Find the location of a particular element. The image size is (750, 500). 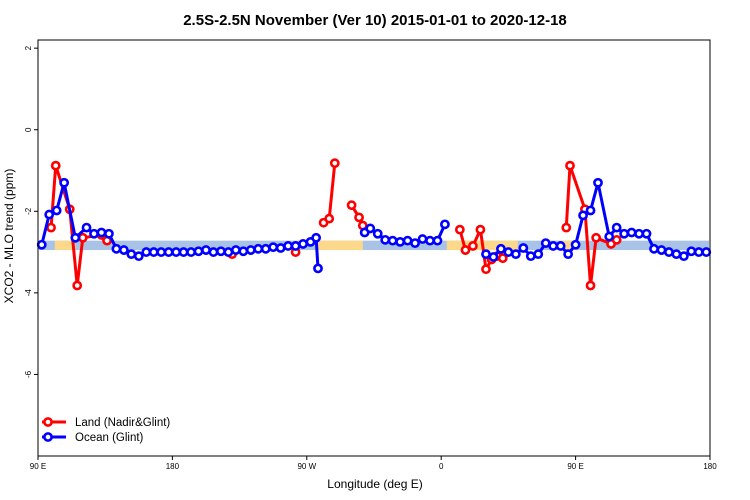

y-axis: 2 0 -2 -4 -6 is located at coordinates (31, 211).